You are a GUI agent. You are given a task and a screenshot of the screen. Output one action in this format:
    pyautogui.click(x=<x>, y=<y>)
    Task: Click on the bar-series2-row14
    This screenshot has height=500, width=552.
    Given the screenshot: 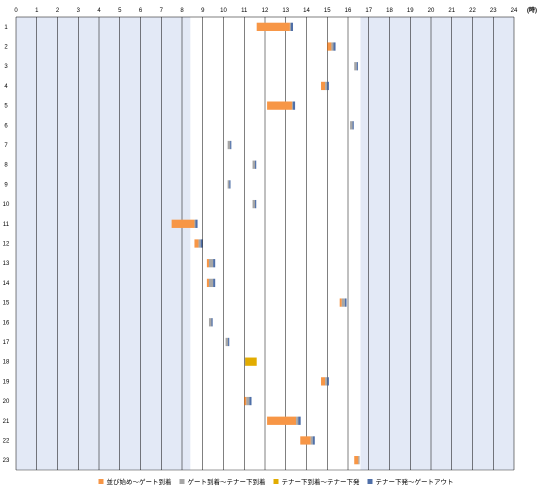 What is the action you would take?
    pyautogui.click(x=211, y=283)
    